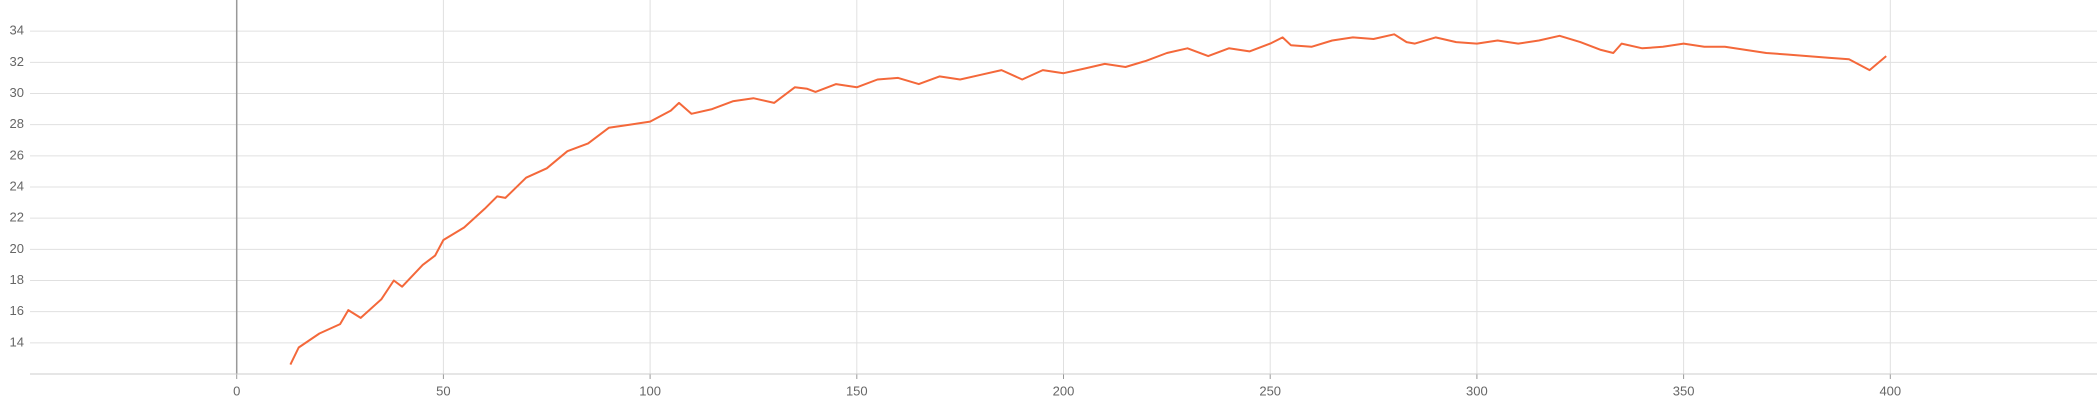 This screenshot has height=400, width=2097. What do you see at coordinates (17, 154) in the screenshot?
I see `y-tick-label: 26` at bounding box center [17, 154].